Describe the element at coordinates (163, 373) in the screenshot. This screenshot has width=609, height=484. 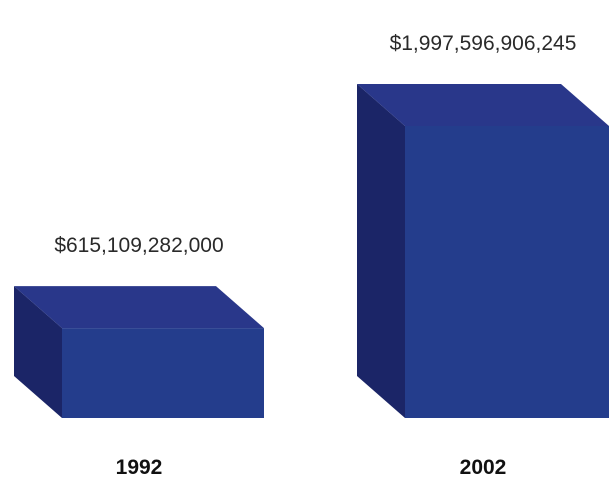
I see `bar-front-face` at that location.